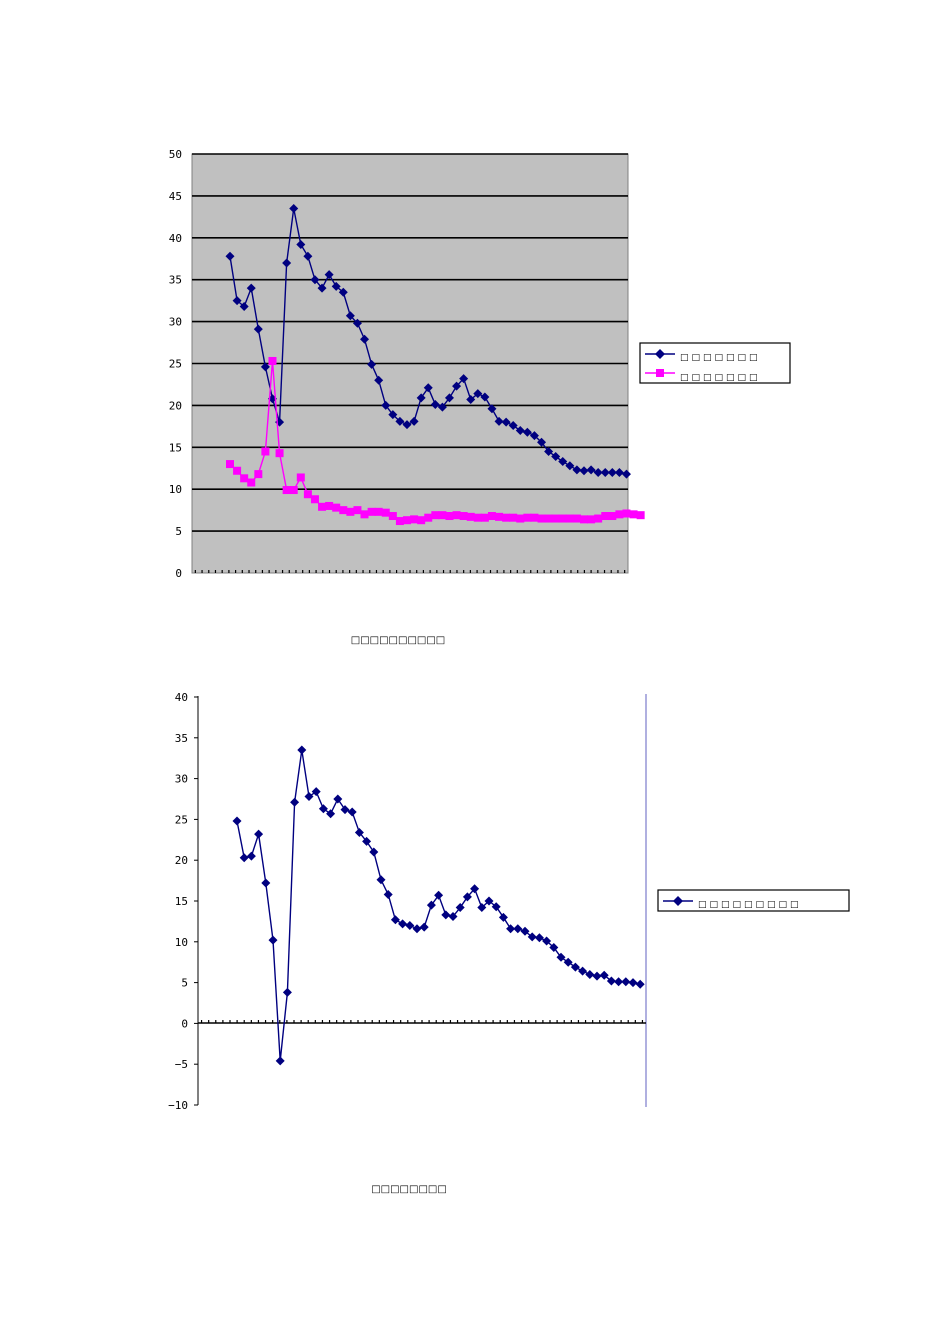  Describe the element at coordinates (175, 238) in the screenshot. I see `y-tick-label: 40` at that location.